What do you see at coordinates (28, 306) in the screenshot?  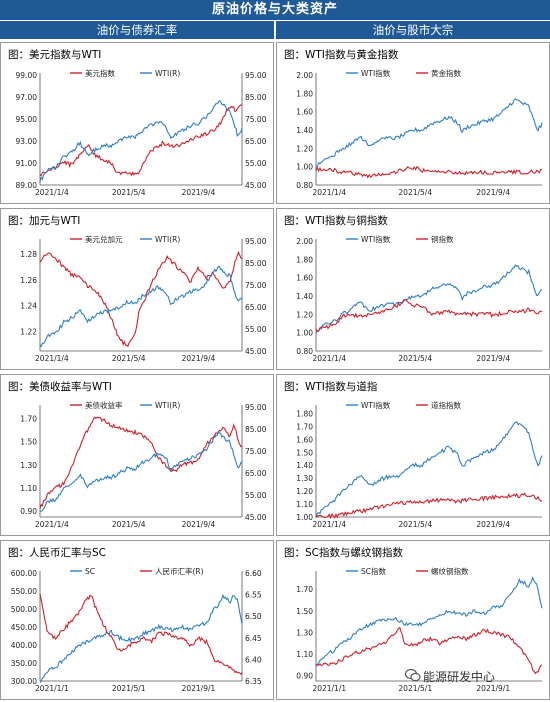 I see `y-tick-label: 1.24` at bounding box center [28, 306].